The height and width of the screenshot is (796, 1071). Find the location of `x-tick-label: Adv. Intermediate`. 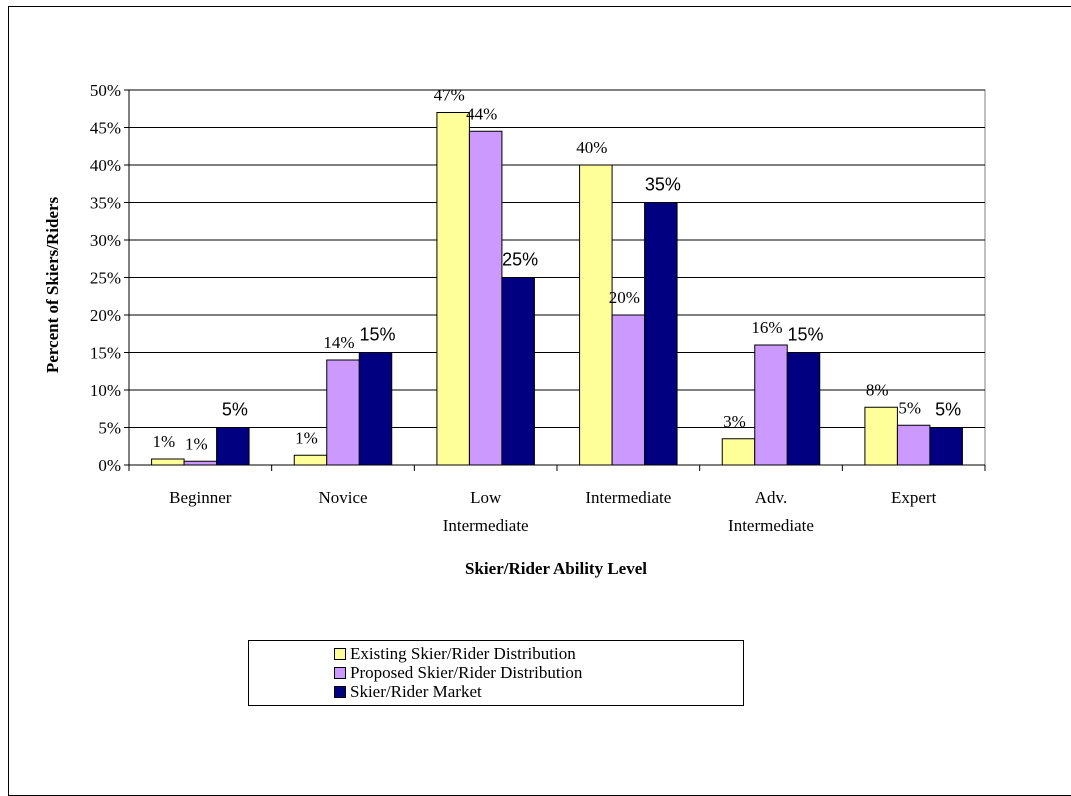

x-tick-label: Adv. Intermediate is located at coordinates (771, 511).